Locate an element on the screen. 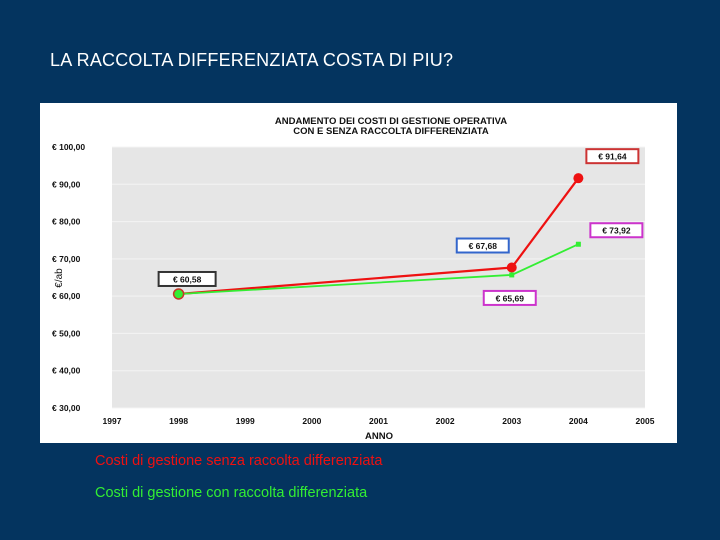 This screenshot has height=540, width=720. y-tick-label: € 100,00 is located at coordinates (68, 147).